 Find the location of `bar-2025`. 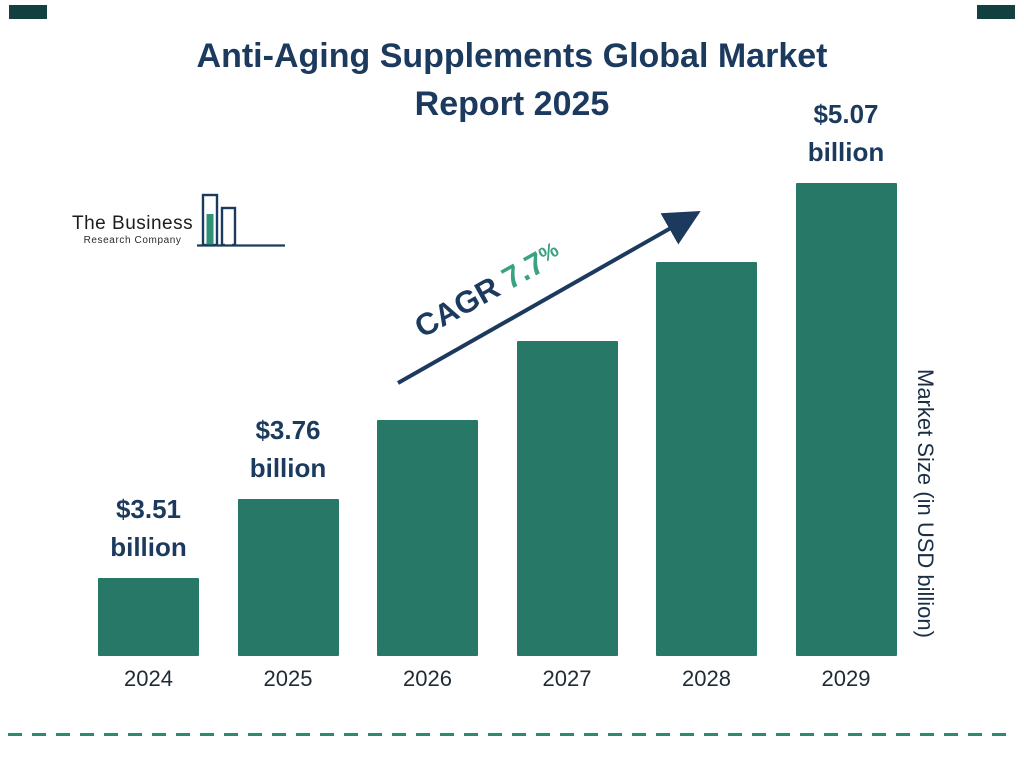

bar-2025 is located at coordinates (288, 577).